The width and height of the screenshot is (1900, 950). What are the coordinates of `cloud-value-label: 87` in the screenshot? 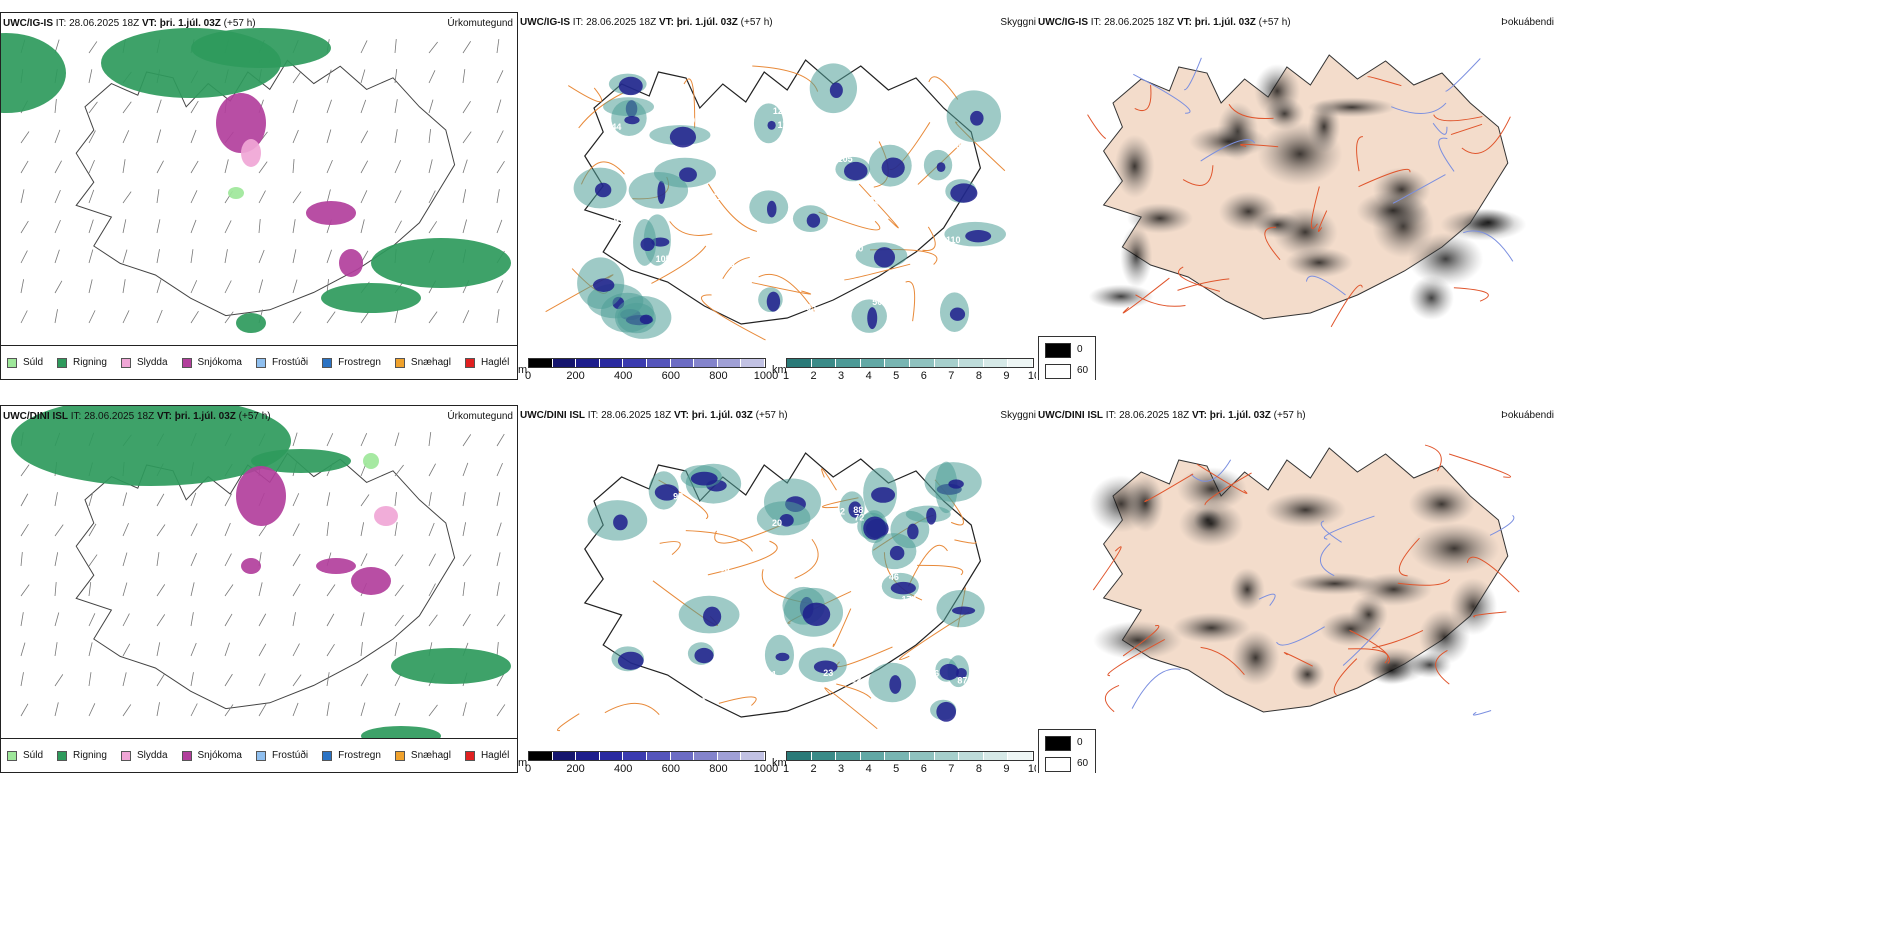 It's located at (962, 680).